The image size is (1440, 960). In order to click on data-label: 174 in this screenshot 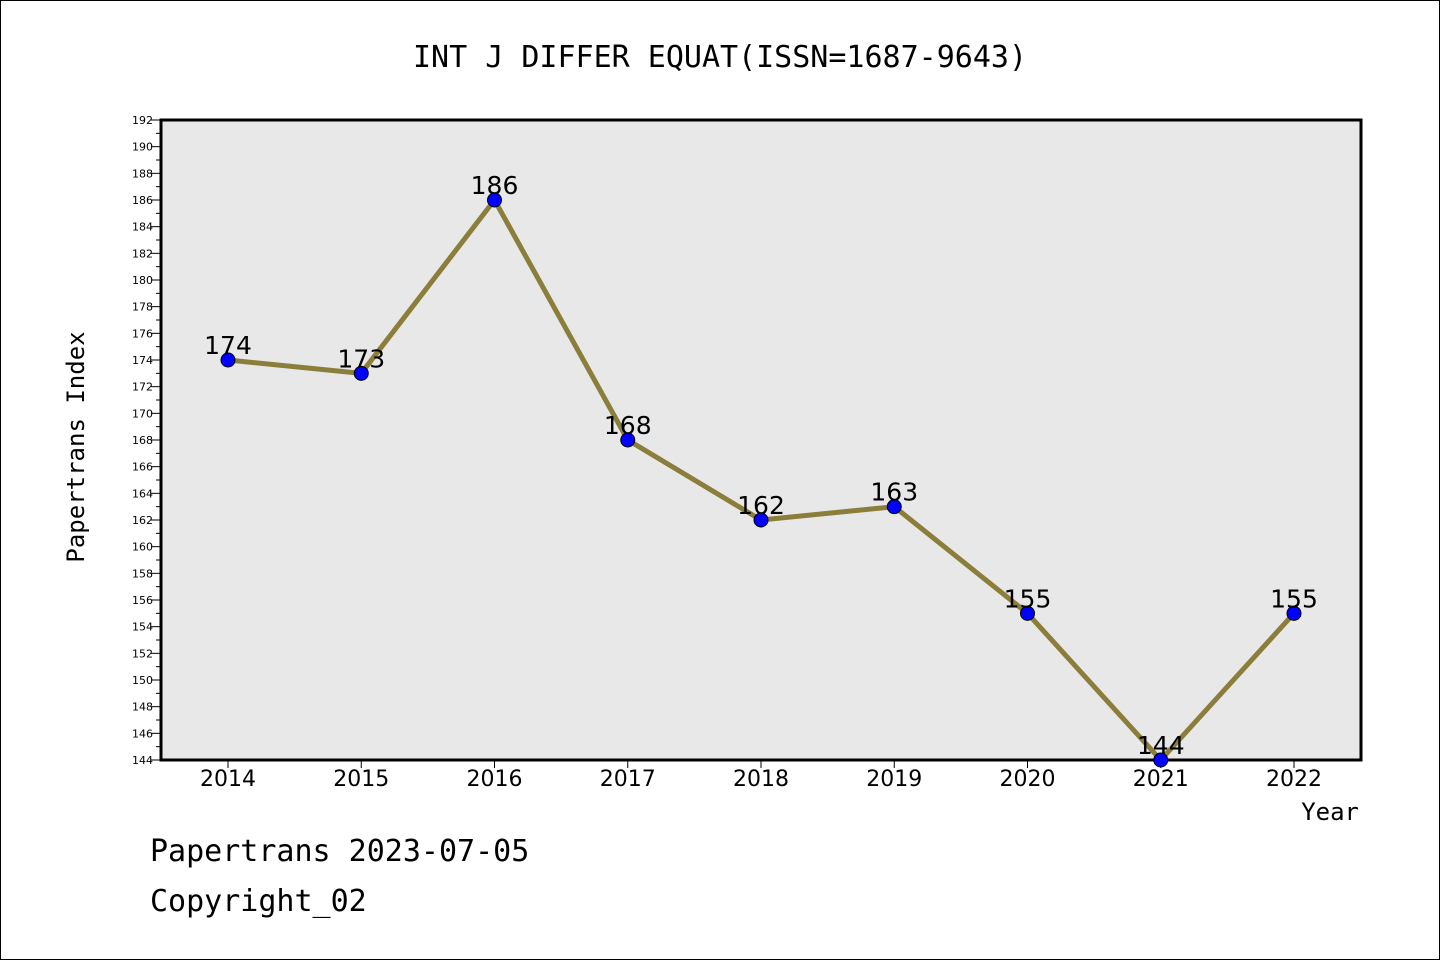, I will do `click(228, 345)`.